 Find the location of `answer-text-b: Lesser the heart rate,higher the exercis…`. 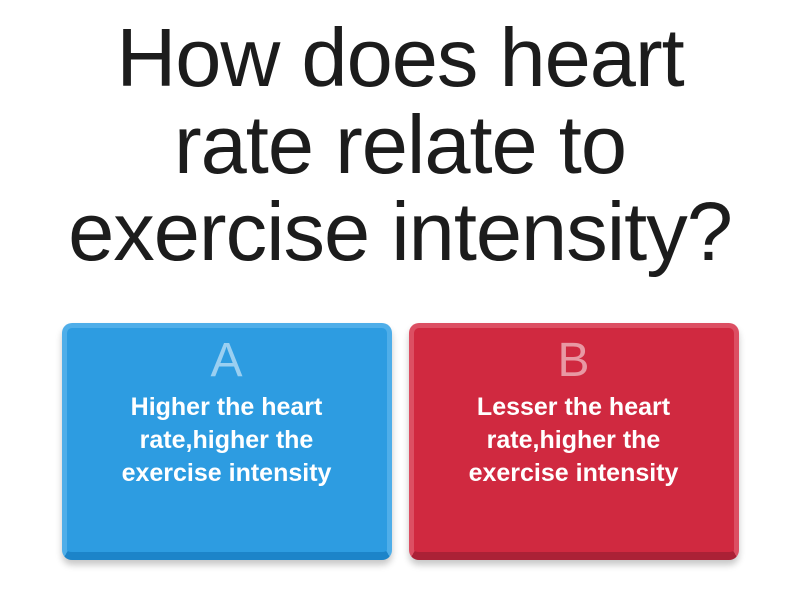

answer-text-b: Lesser the heart rate,higher the exercis… is located at coordinates (573, 440).